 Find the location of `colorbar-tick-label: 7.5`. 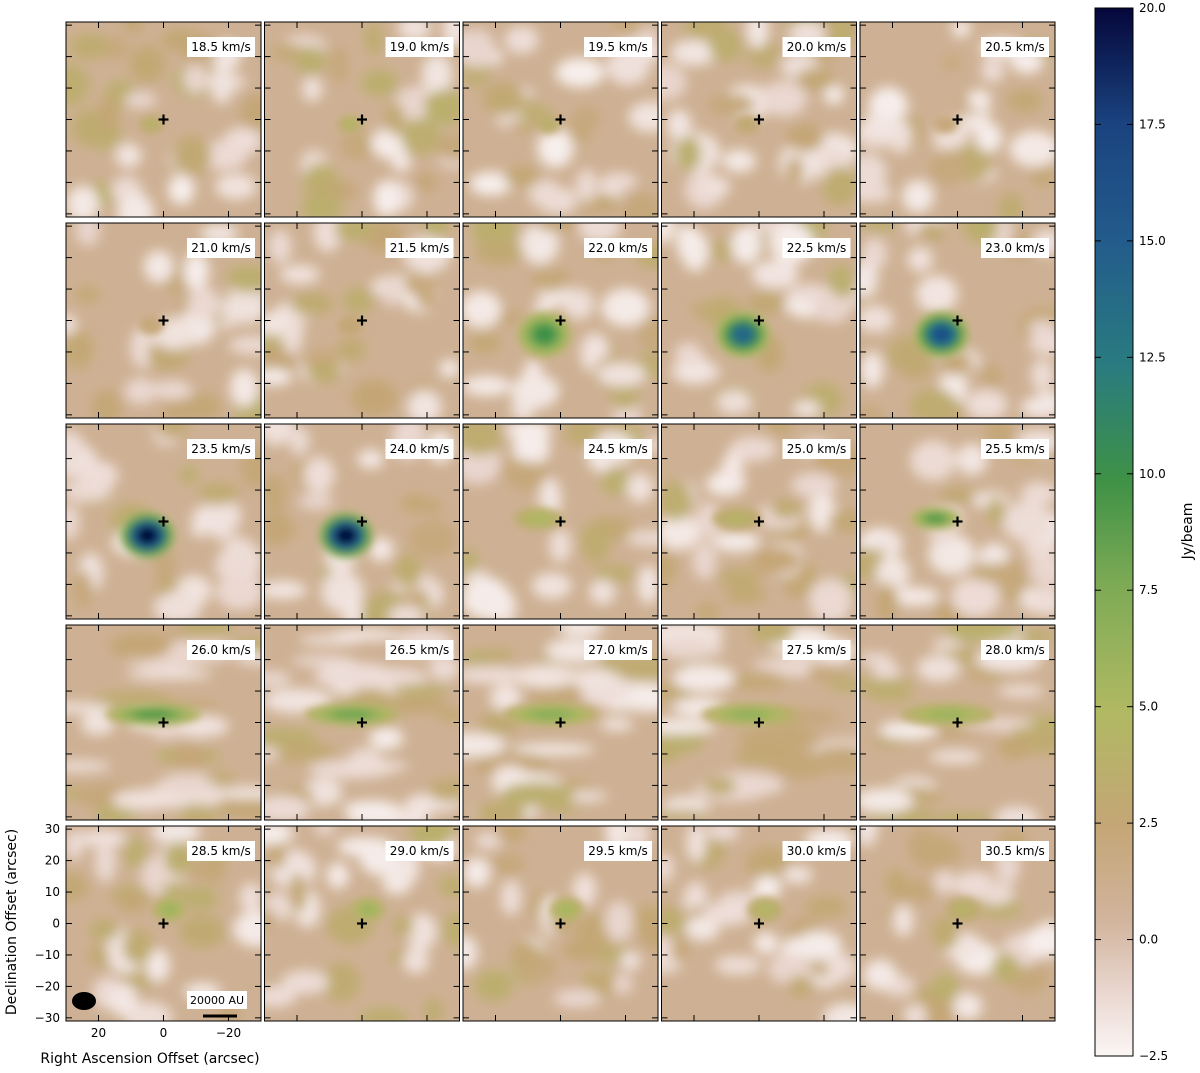

colorbar-tick-label: 7.5 is located at coordinates (1148, 590).